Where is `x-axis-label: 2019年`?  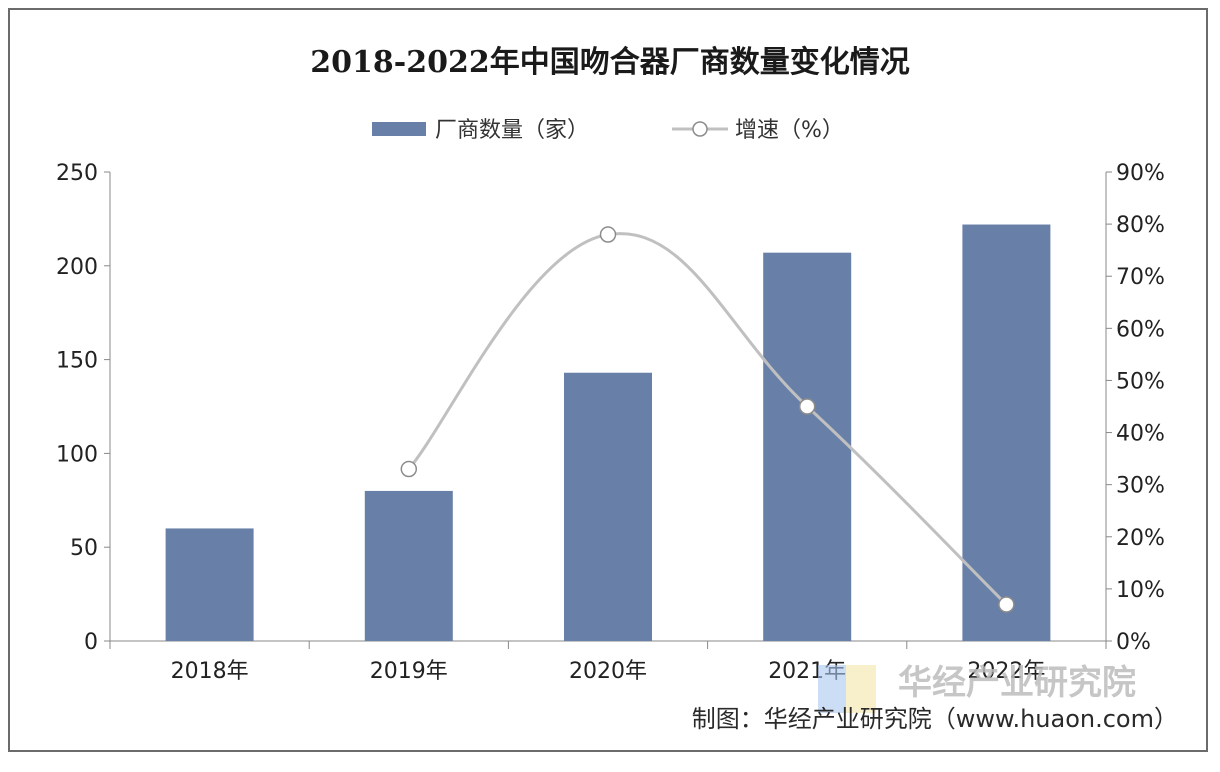 x-axis-label: 2019年 is located at coordinates (409, 671).